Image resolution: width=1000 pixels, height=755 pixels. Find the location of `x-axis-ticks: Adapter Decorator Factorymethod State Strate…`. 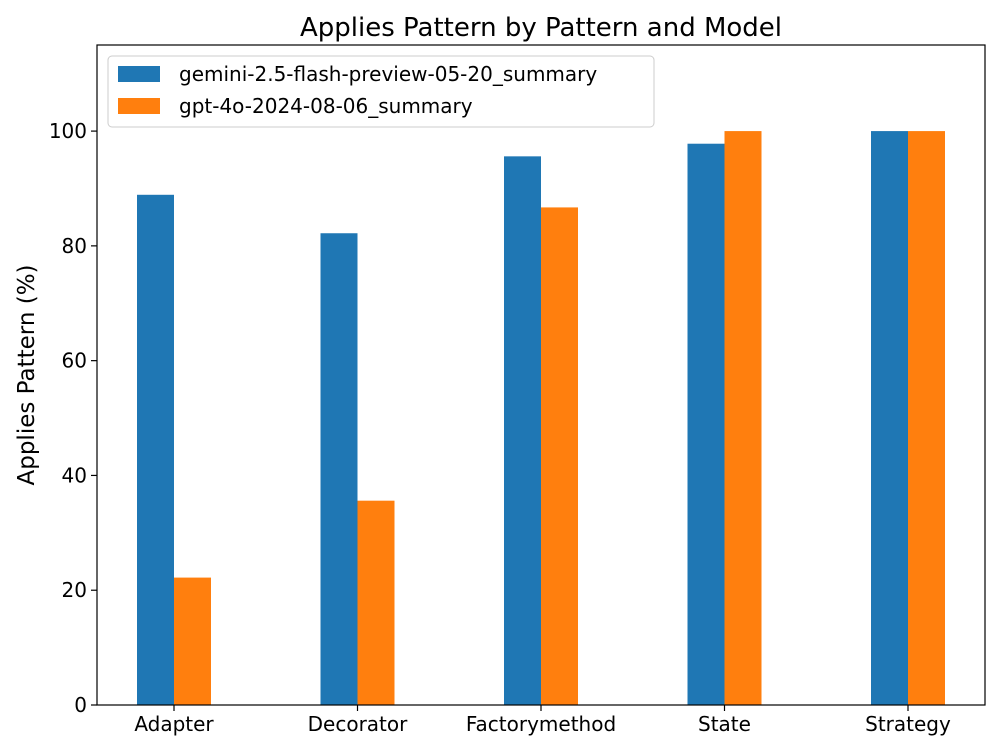

x-axis-ticks: Adapter Decorator Factorymethod State Strate… is located at coordinates (542, 720).